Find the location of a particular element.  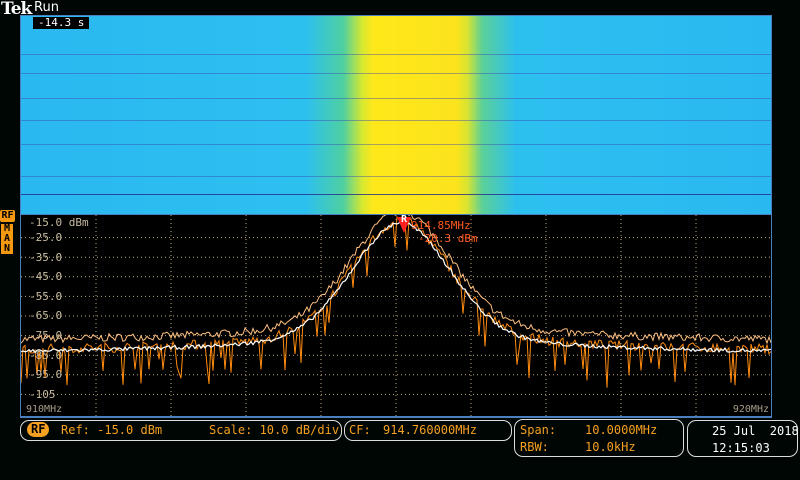

cf-value: 914.760000MHz is located at coordinates (430, 430).